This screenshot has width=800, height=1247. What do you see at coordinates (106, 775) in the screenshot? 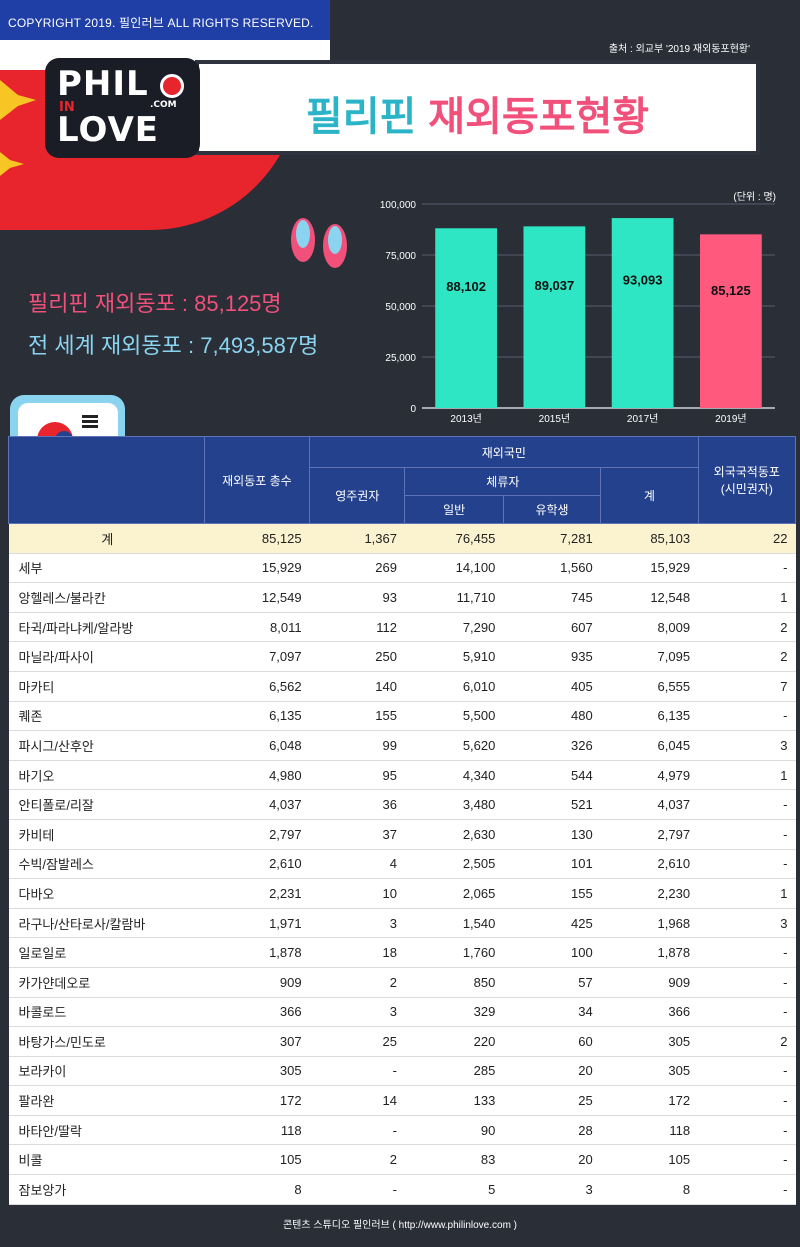
I see `table-cell-region: 바기오` at bounding box center [106, 775].